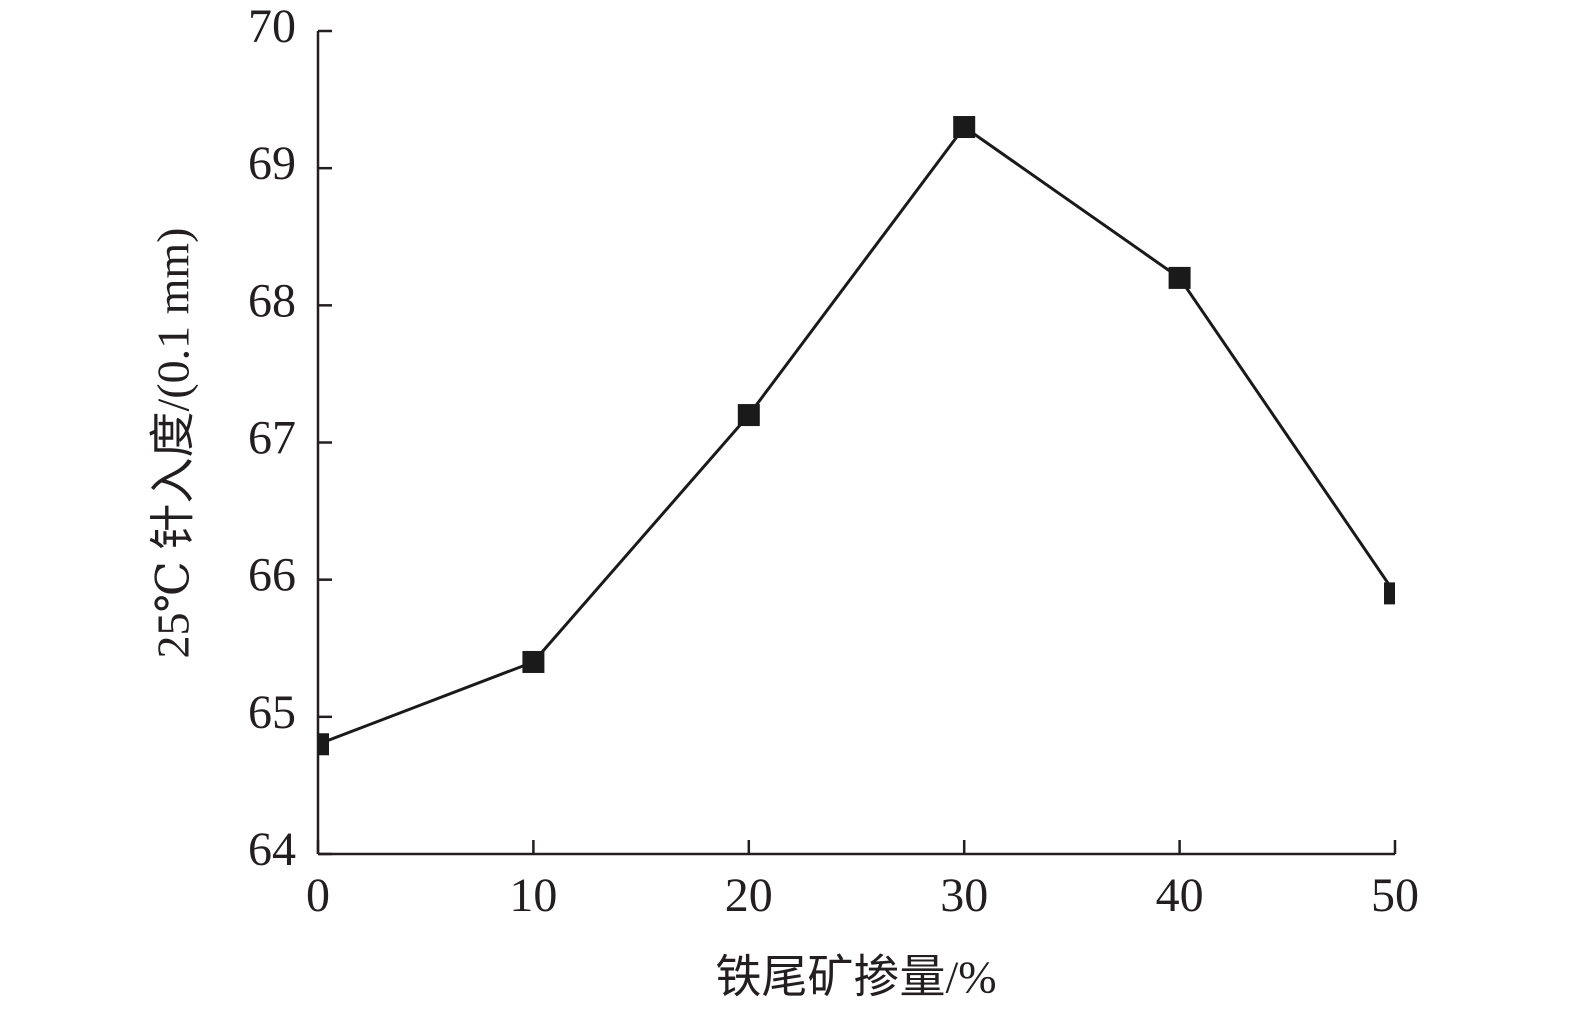 The width and height of the screenshot is (1575, 1022). Describe the element at coordinates (272, 849) in the screenshot. I see `y-tick-label: 64` at that location.